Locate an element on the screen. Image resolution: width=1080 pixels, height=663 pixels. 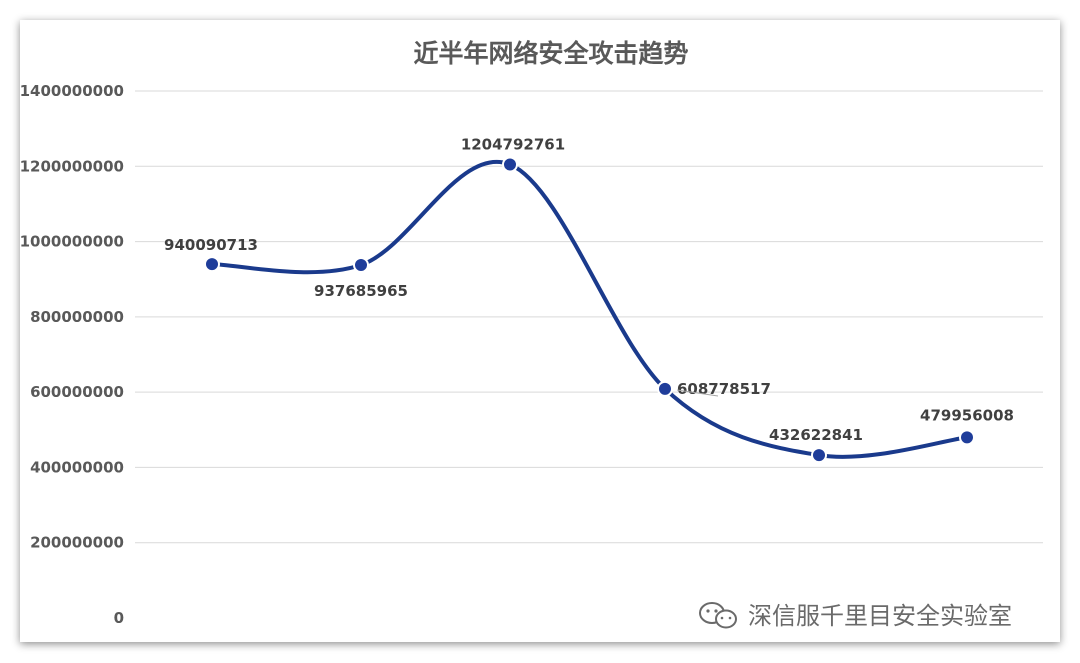
label-leader-line is located at coordinates (697, 393).